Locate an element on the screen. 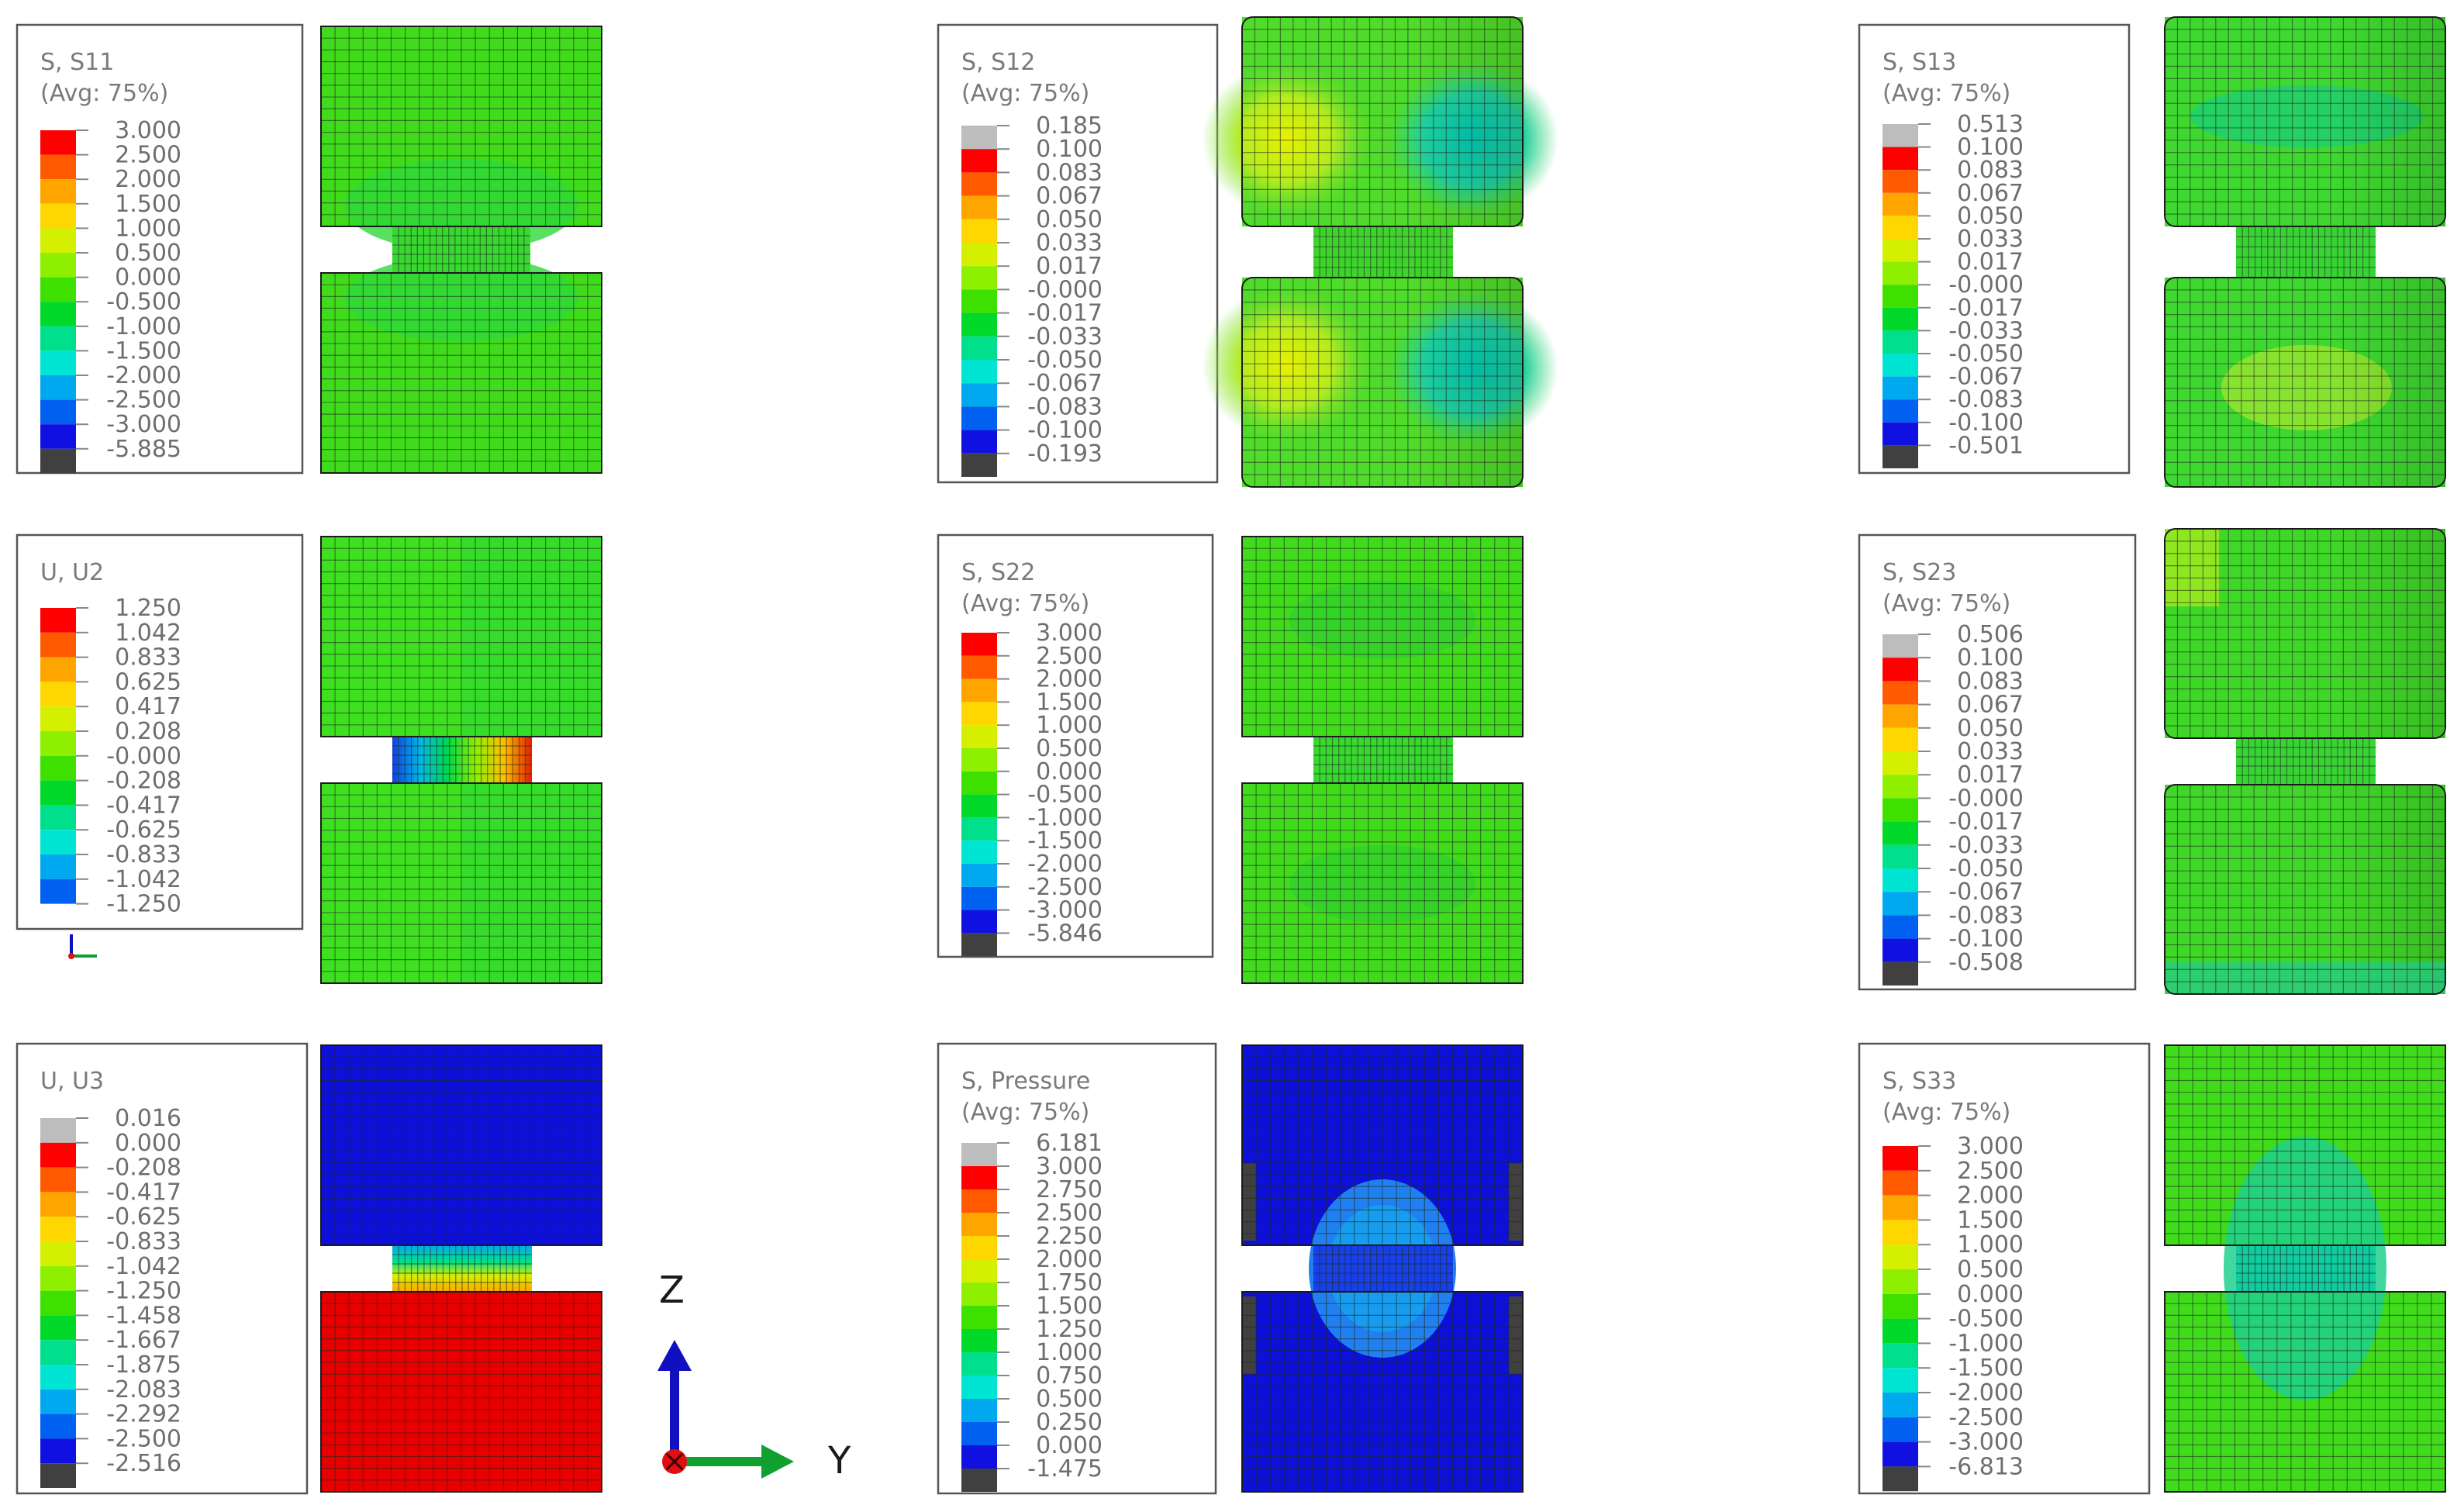 The width and height of the screenshot is (2464, 1512). legend-label: -0.417 is located at coordinates (143, 1192).